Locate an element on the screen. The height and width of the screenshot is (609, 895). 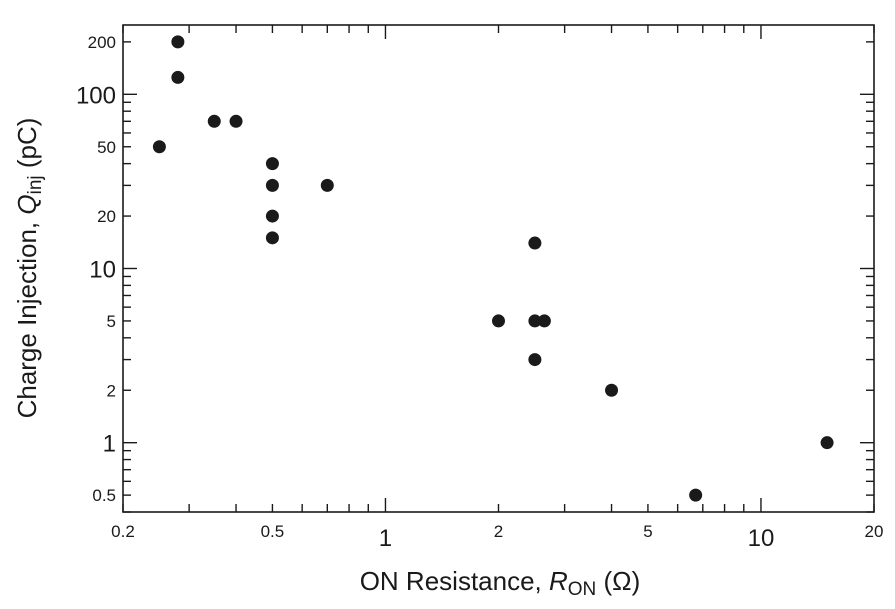
y-tick-label: 20 is located at coordinates (106, 216).